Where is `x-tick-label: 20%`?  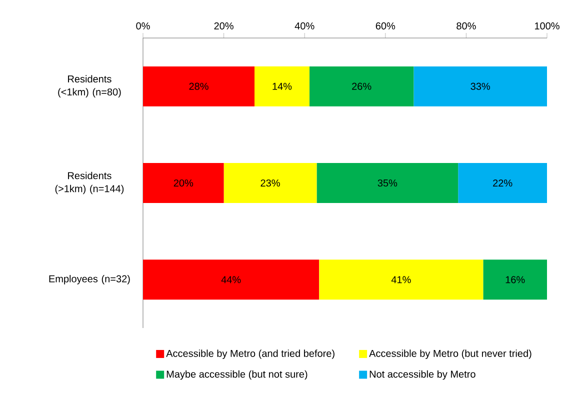
x-tick-label: 20% is located at coordinates (224, 26).